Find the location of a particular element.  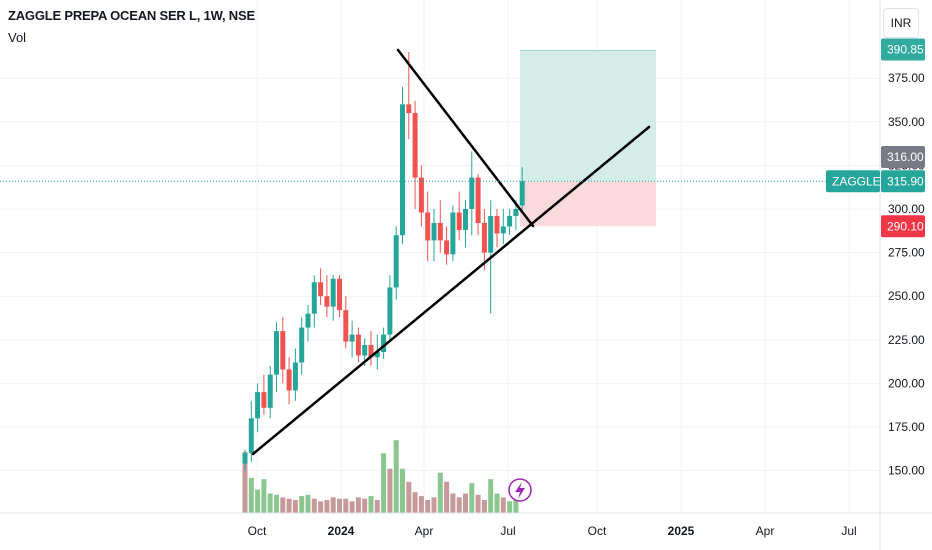

stop-zone is located at coordinates (588, 204).